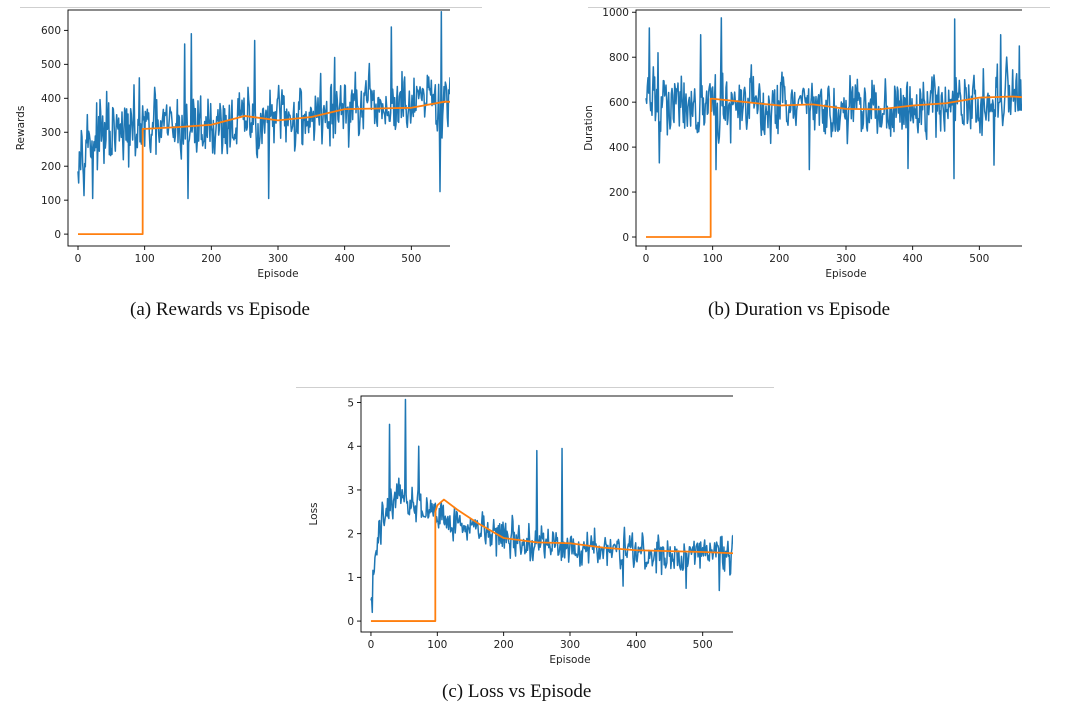  Describe the element at coordinates (799, 309) in the screenshot. I see `caption-duration: (b) Duration vs Episode` at that location.